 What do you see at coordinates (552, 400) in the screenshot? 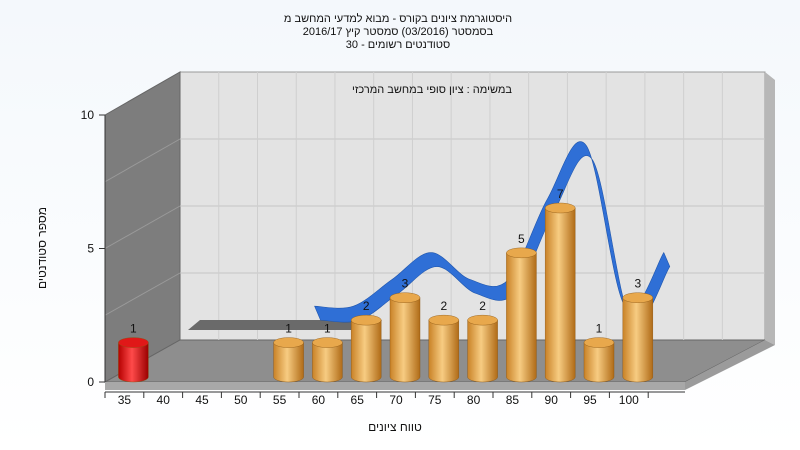
I see `x-tick-label: 90` at bounding box center [552, 400].